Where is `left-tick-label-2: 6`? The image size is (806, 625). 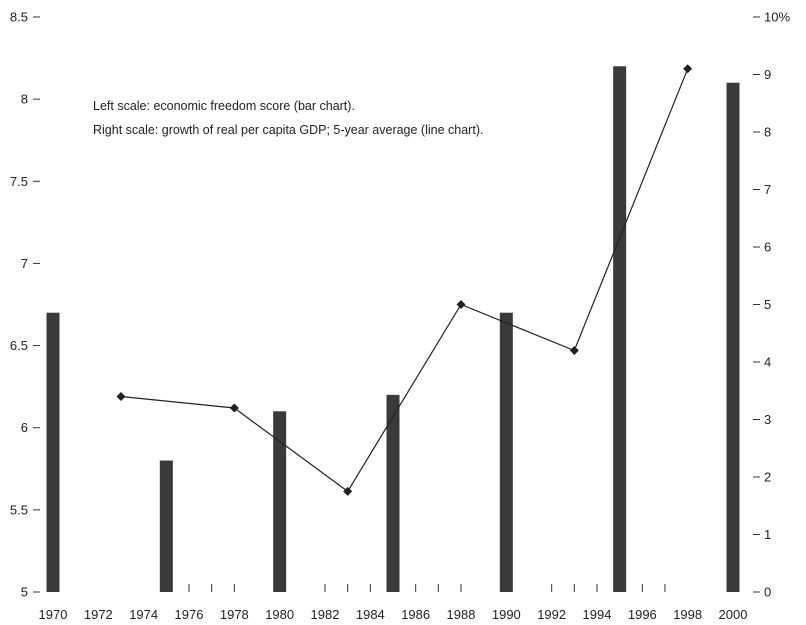
left-tick-label-2: 6 is located at coordinates (24, 427).